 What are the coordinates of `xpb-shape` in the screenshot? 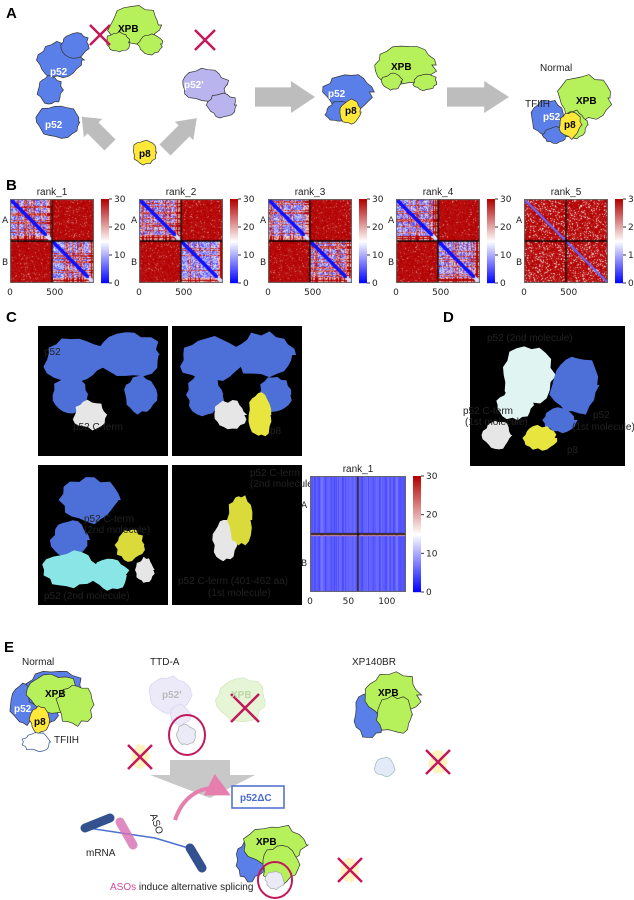 It's located at (425, 82).